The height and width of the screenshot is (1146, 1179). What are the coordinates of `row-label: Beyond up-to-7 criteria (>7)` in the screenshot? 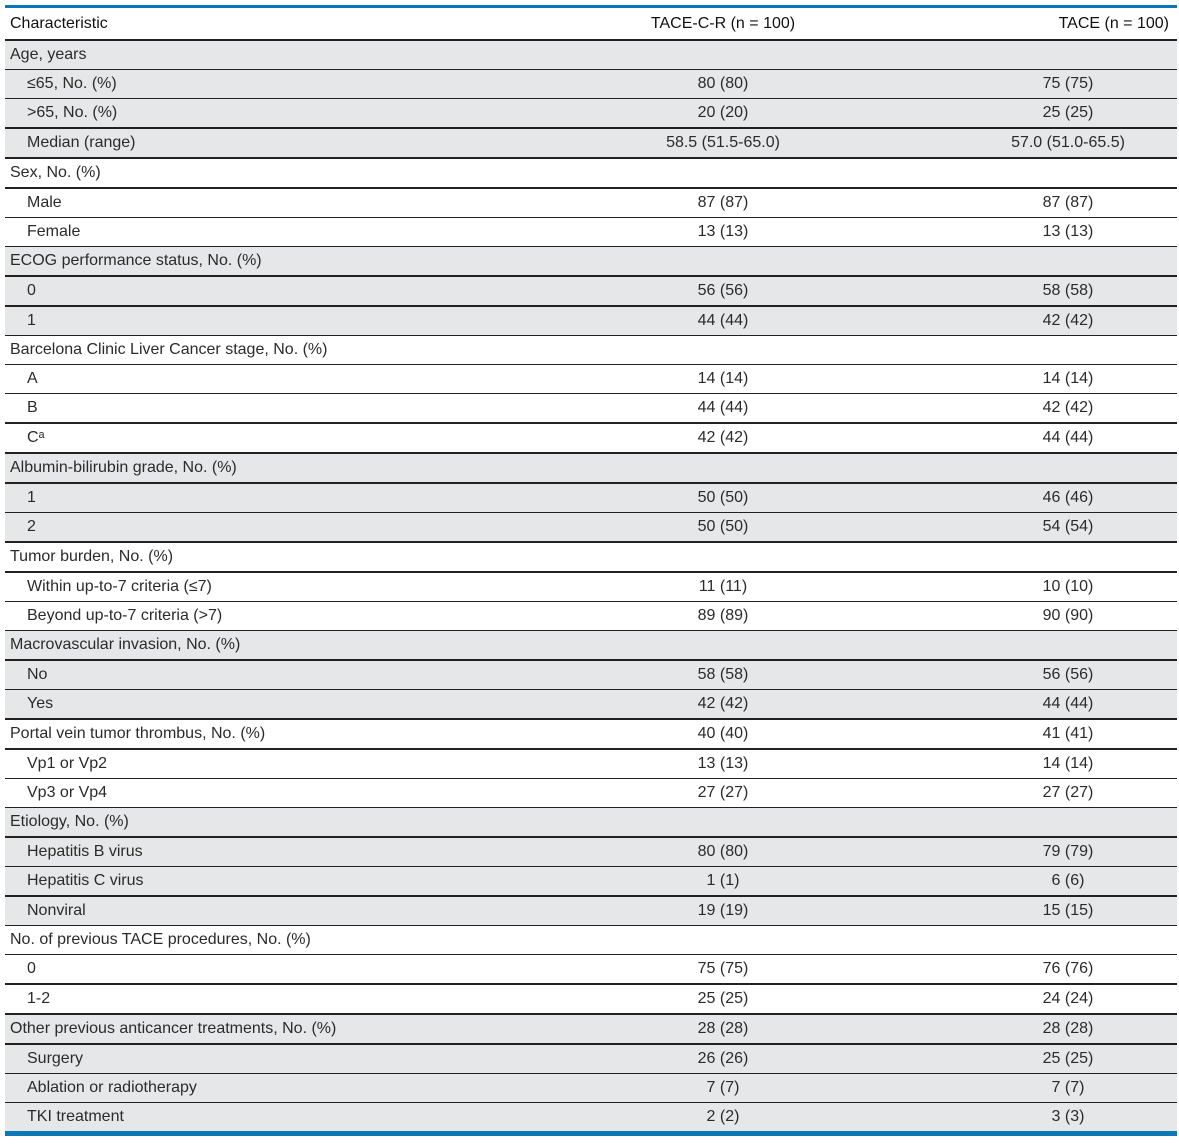 It's located at (276, 616).